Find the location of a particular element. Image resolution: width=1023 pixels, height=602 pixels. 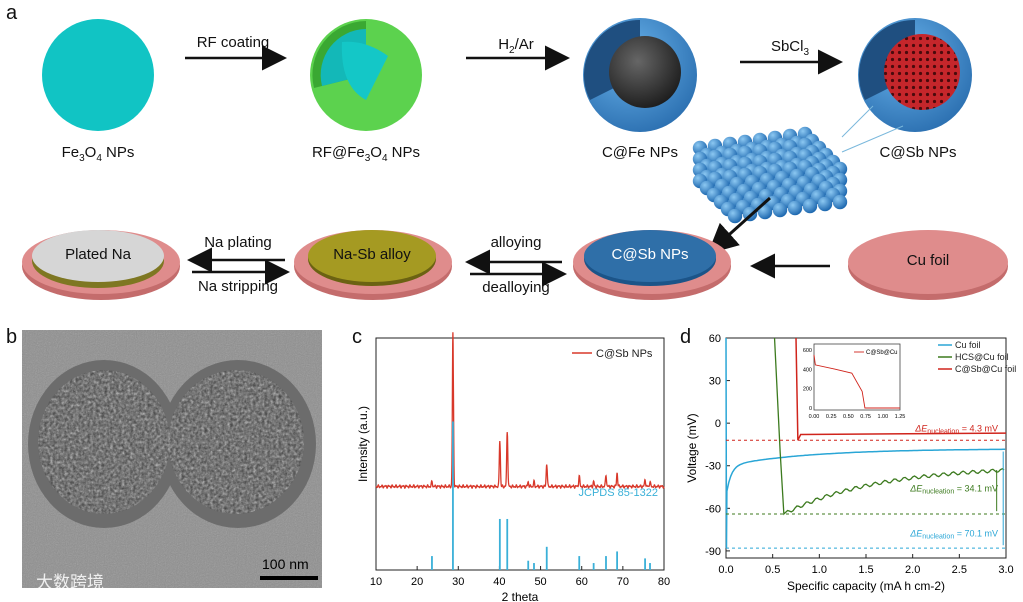

nucleation-annotation: ΔEnucleation = 34.1 mV is located at coordinates (953, 489).